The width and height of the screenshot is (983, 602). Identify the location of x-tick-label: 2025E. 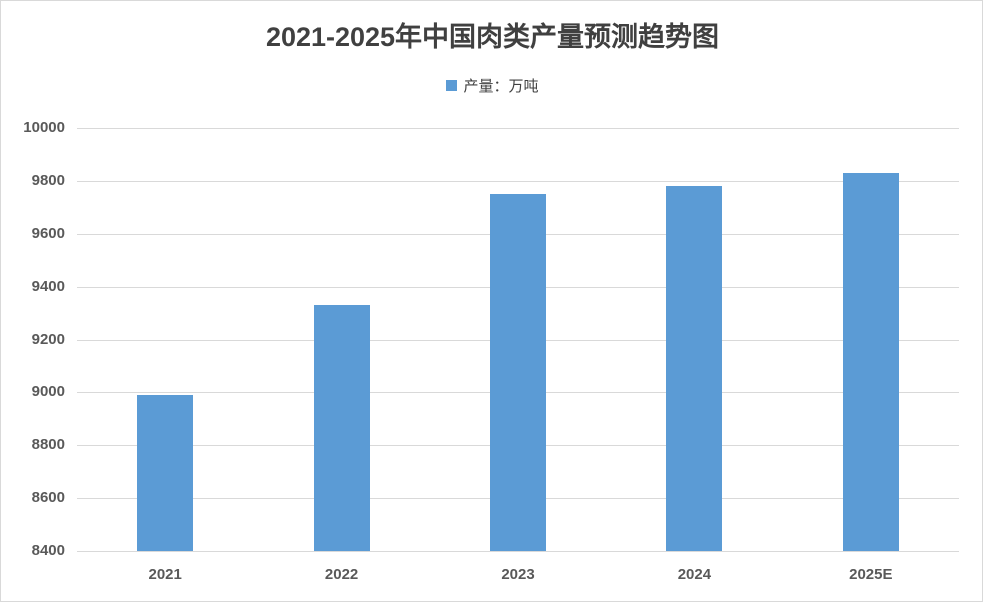
(871, 574).